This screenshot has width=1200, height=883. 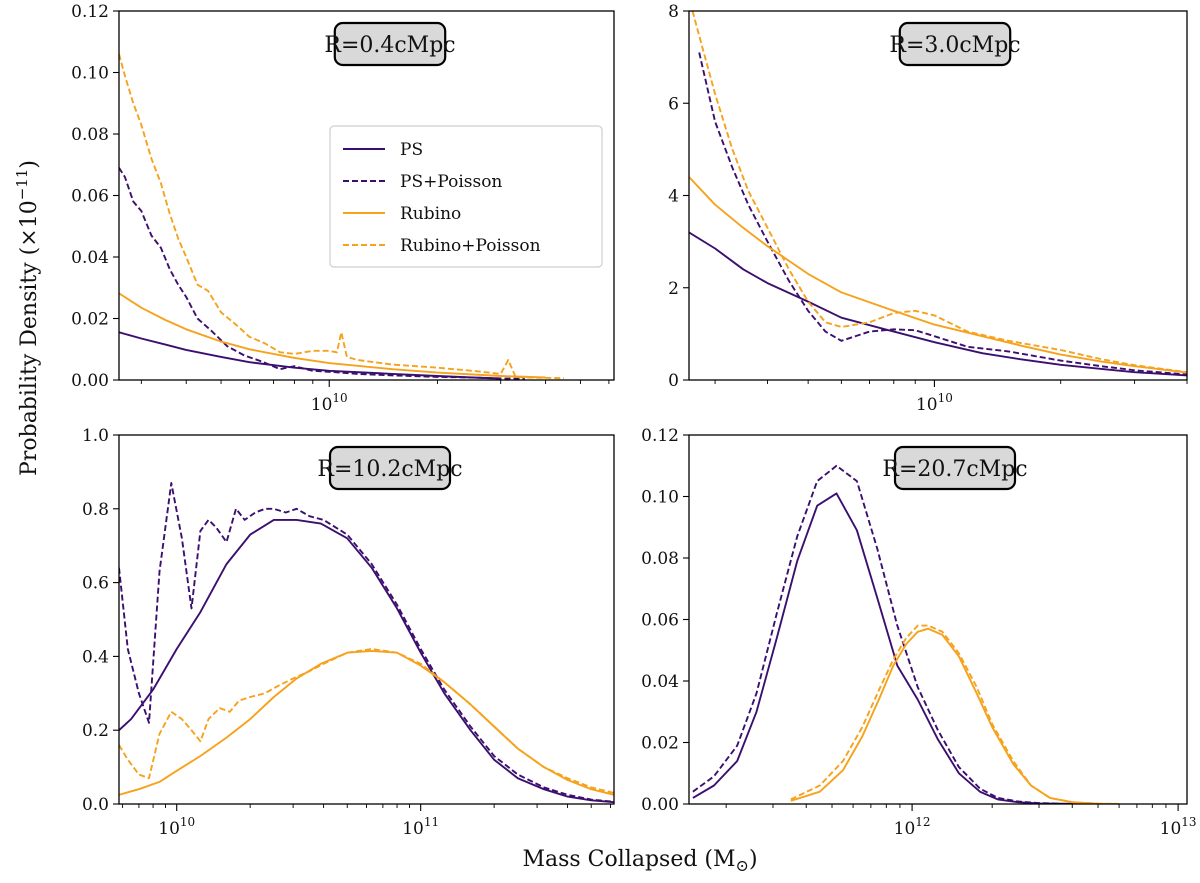 What do you see at coordinates (470, 246) in the screenshot?
I see `legend-label: Rubino+Poisson` at bounding box center [470, 246].